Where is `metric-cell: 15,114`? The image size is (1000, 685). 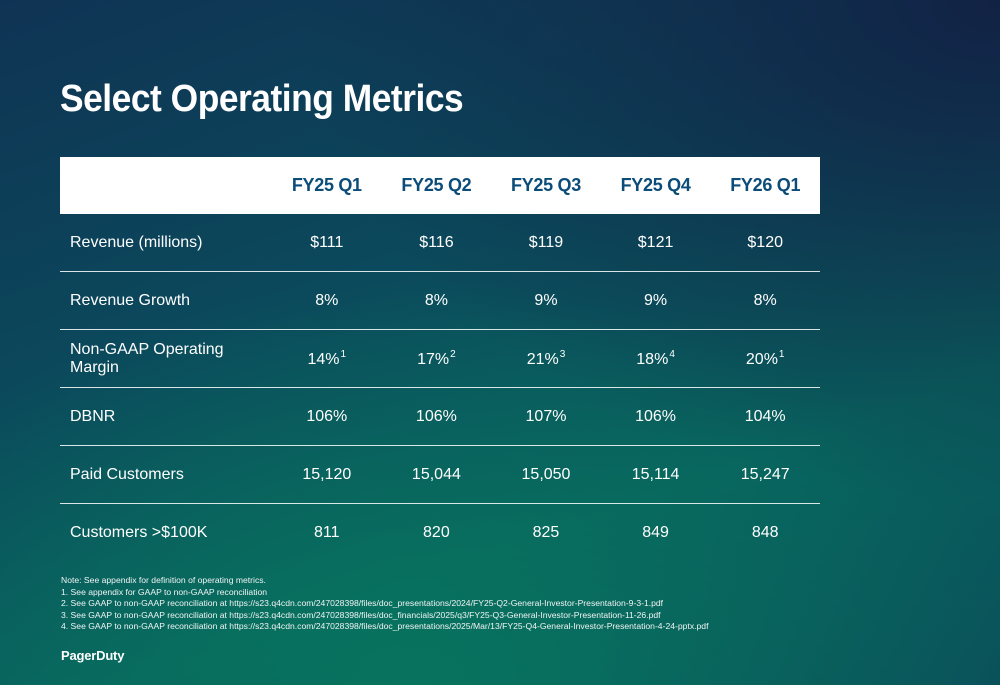 metric-cell: 15,114 is located at coordinates (656, 475).